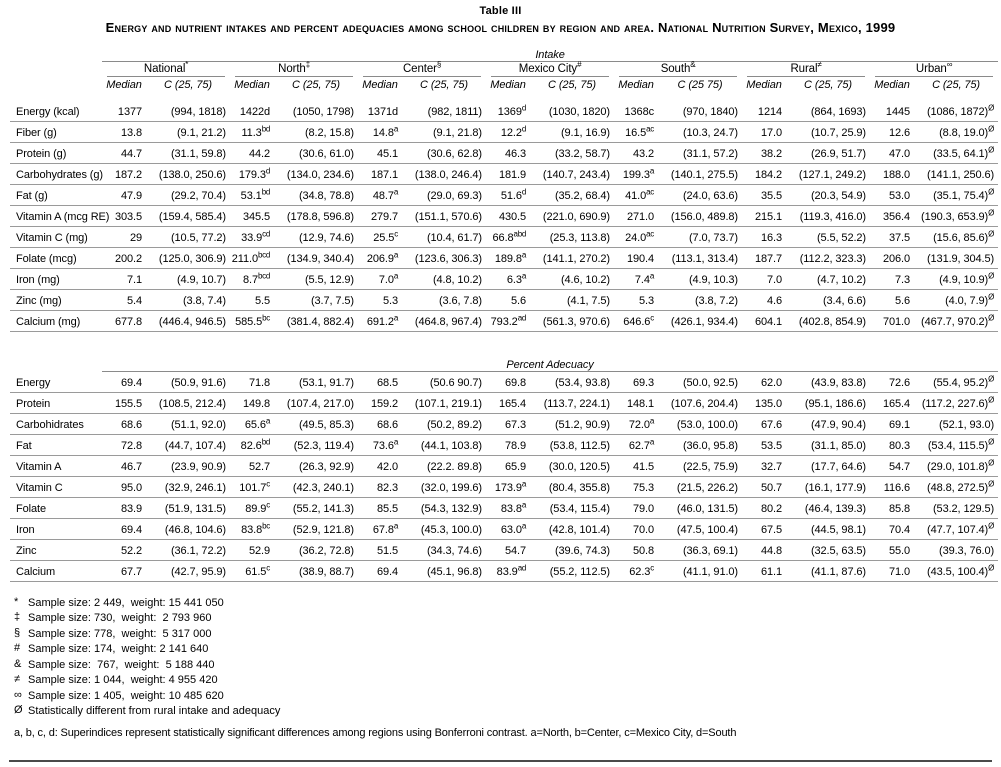  What do you see at coordinates (124, 571) in the screenshot?
I see `median-value: 67.7` at bounding box center [124, 571].